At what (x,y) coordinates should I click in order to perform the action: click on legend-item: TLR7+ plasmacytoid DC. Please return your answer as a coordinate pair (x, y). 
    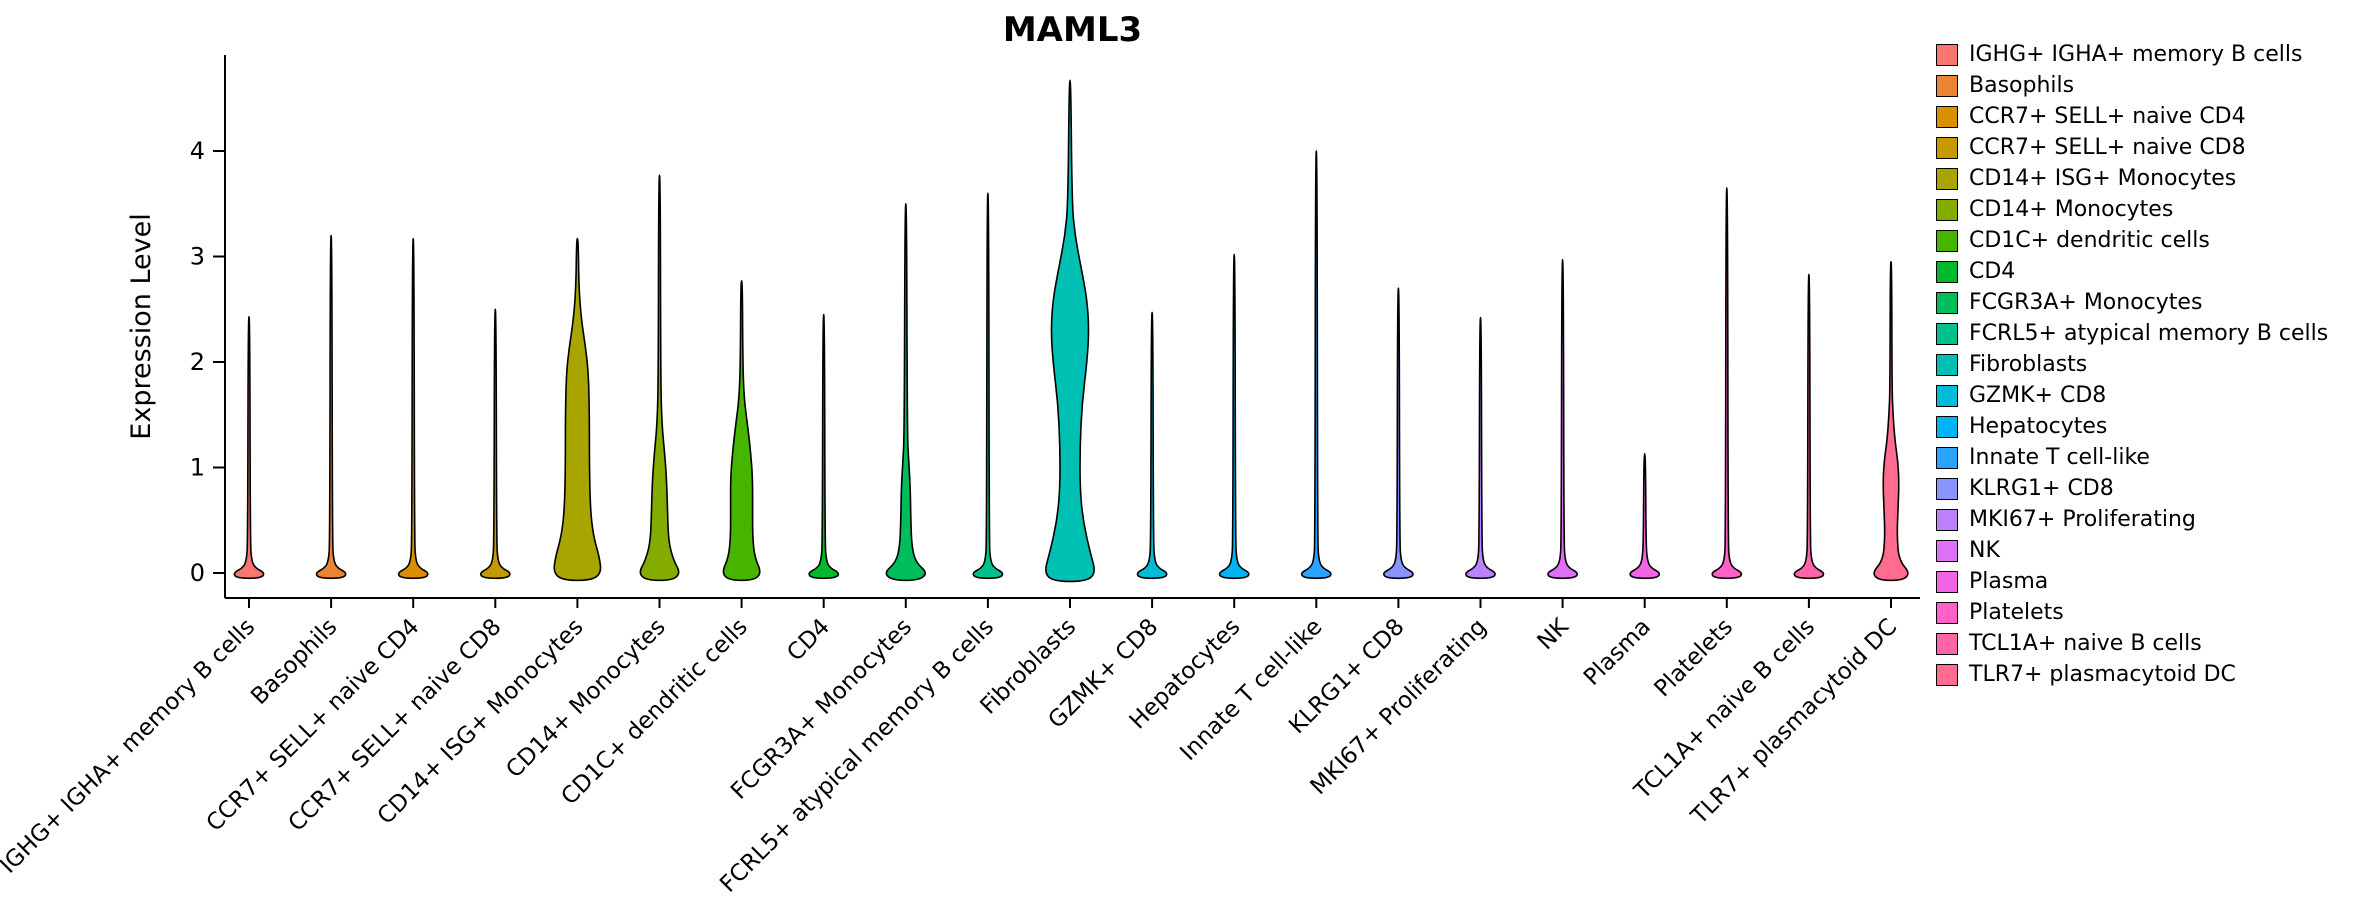
    Looking at the image, I should click on (2132, 675).